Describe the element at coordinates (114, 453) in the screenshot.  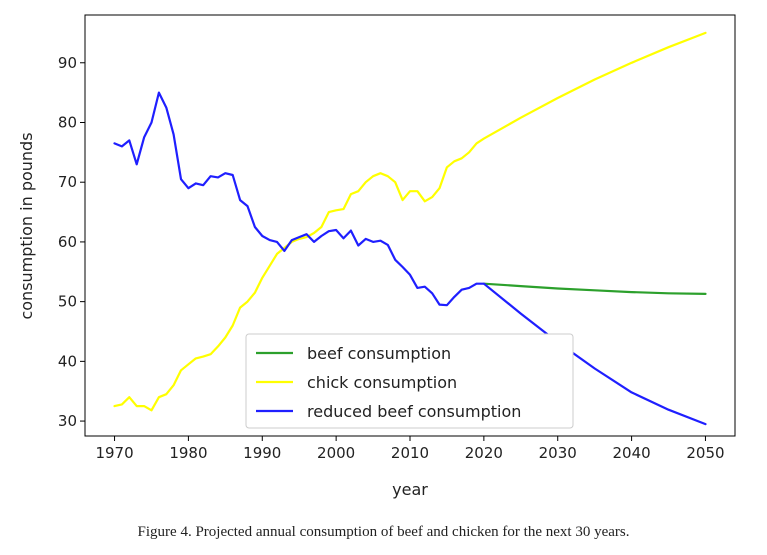
I see `x-tick-label: 1970` at that location.